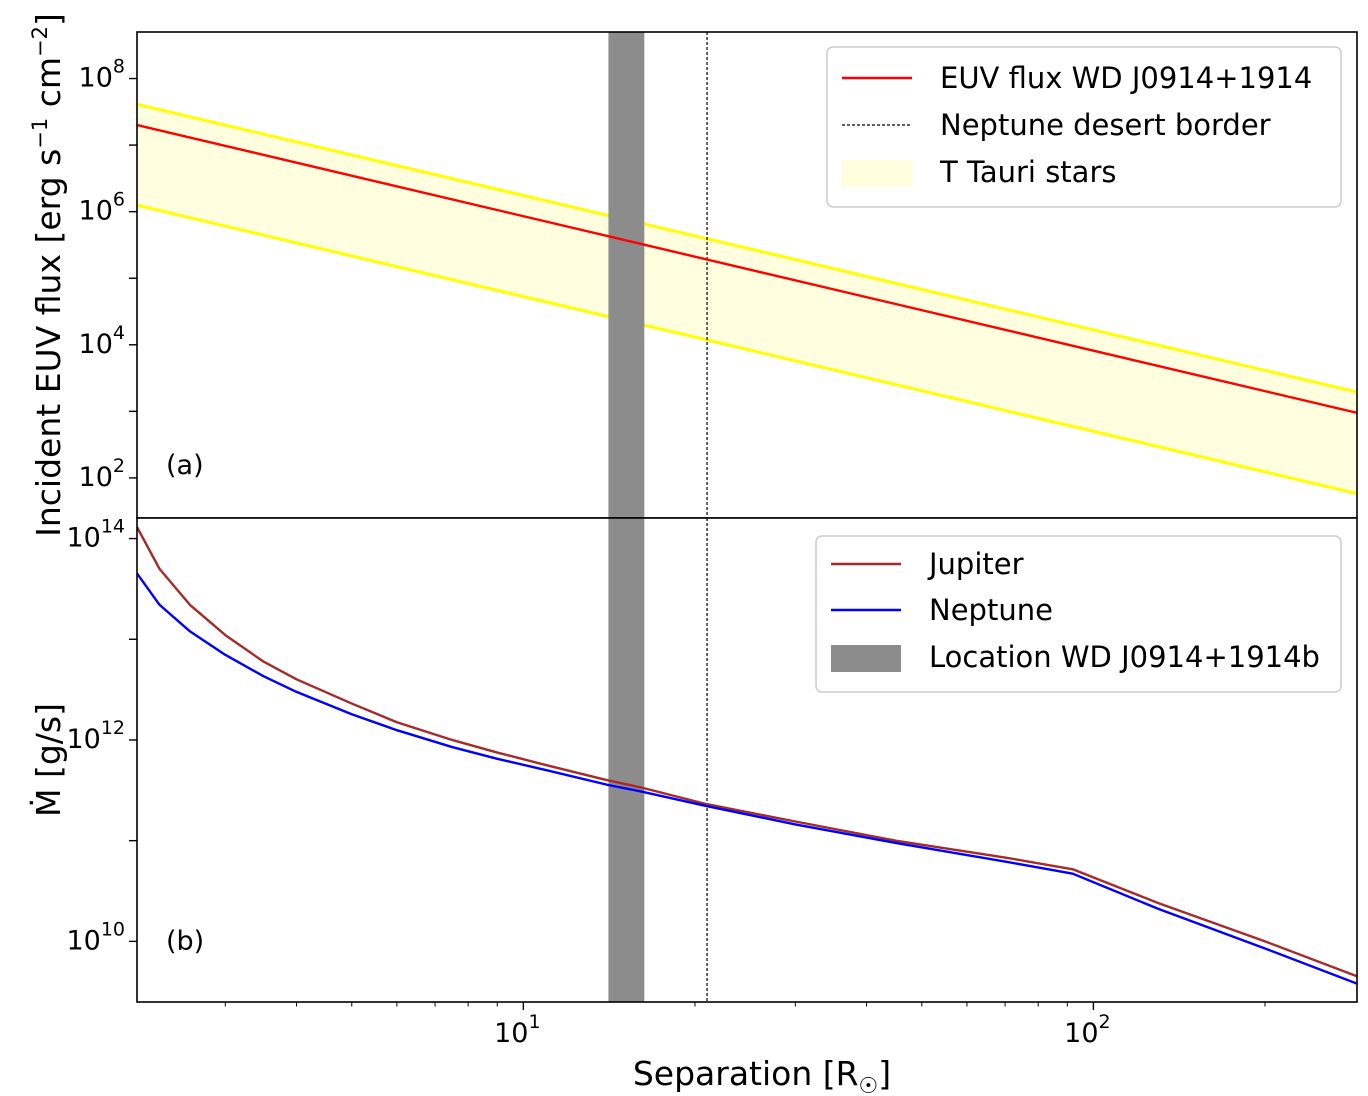 The image size is (1368, 1096). Describe the element at coordinates (1087, 1030) in the screenshot. I see `x-tick-label: 10²` at that location.